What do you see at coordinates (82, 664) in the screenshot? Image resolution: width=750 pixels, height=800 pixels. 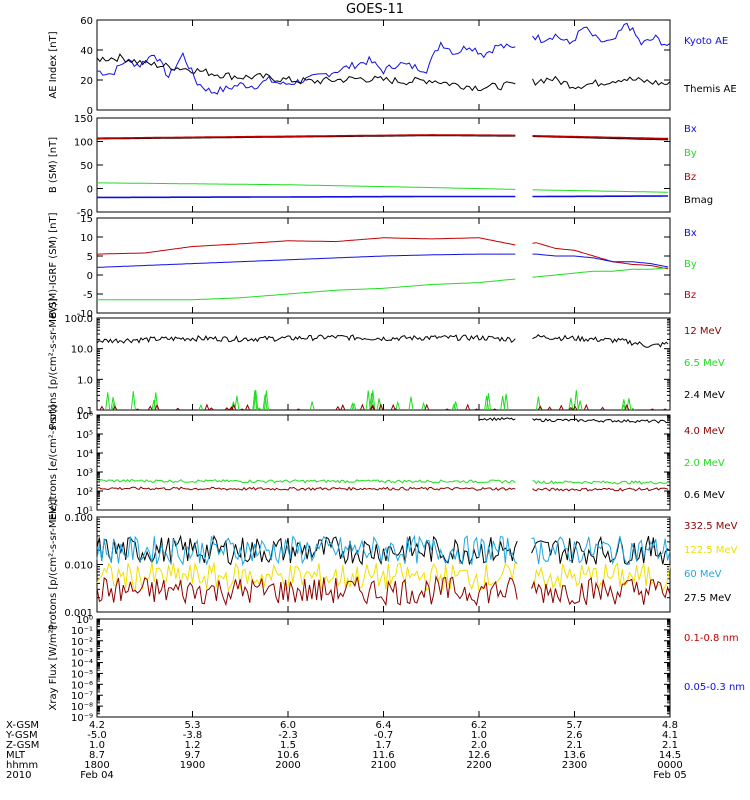 I see `ytick-label: 10⁻⁴` at bounding box center [82, 664].